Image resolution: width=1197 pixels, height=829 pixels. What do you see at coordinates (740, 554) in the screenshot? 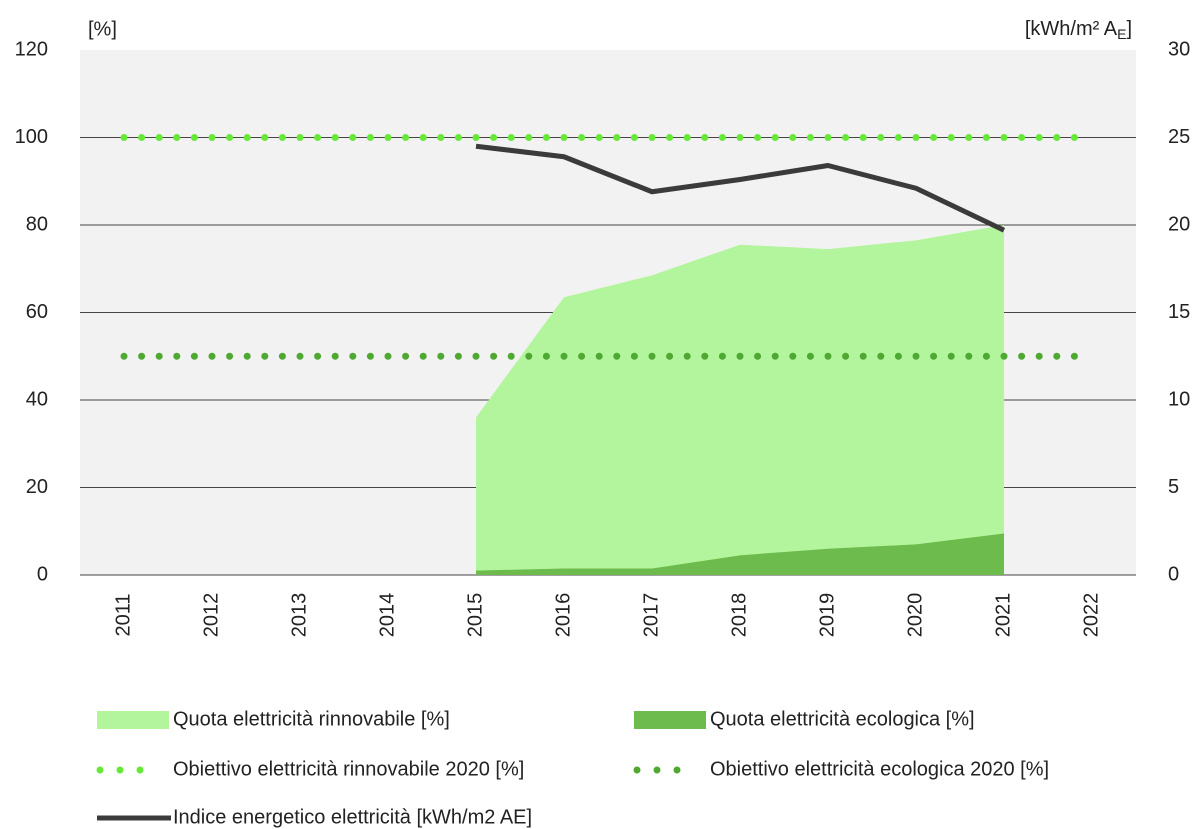
I see `area` at bounding box center [740, 554].